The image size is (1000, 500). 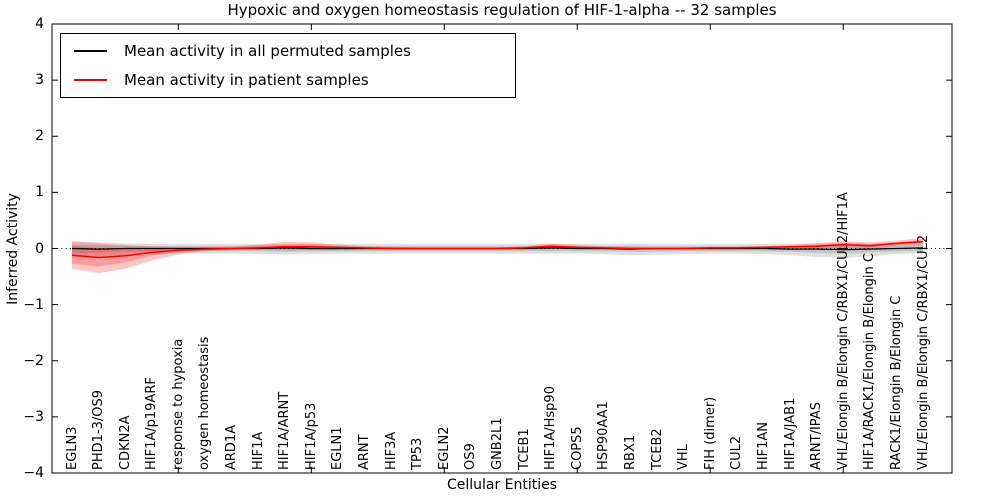 I want to click on legend-entry-patient: Mean activity in patient samples, so click(x=288, y=80).